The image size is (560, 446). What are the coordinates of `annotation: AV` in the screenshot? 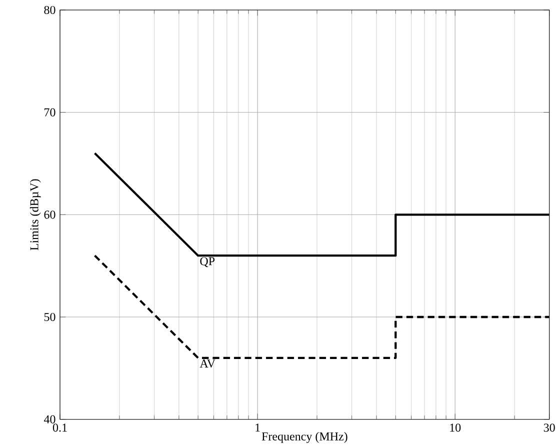 It's located at (208, 364).